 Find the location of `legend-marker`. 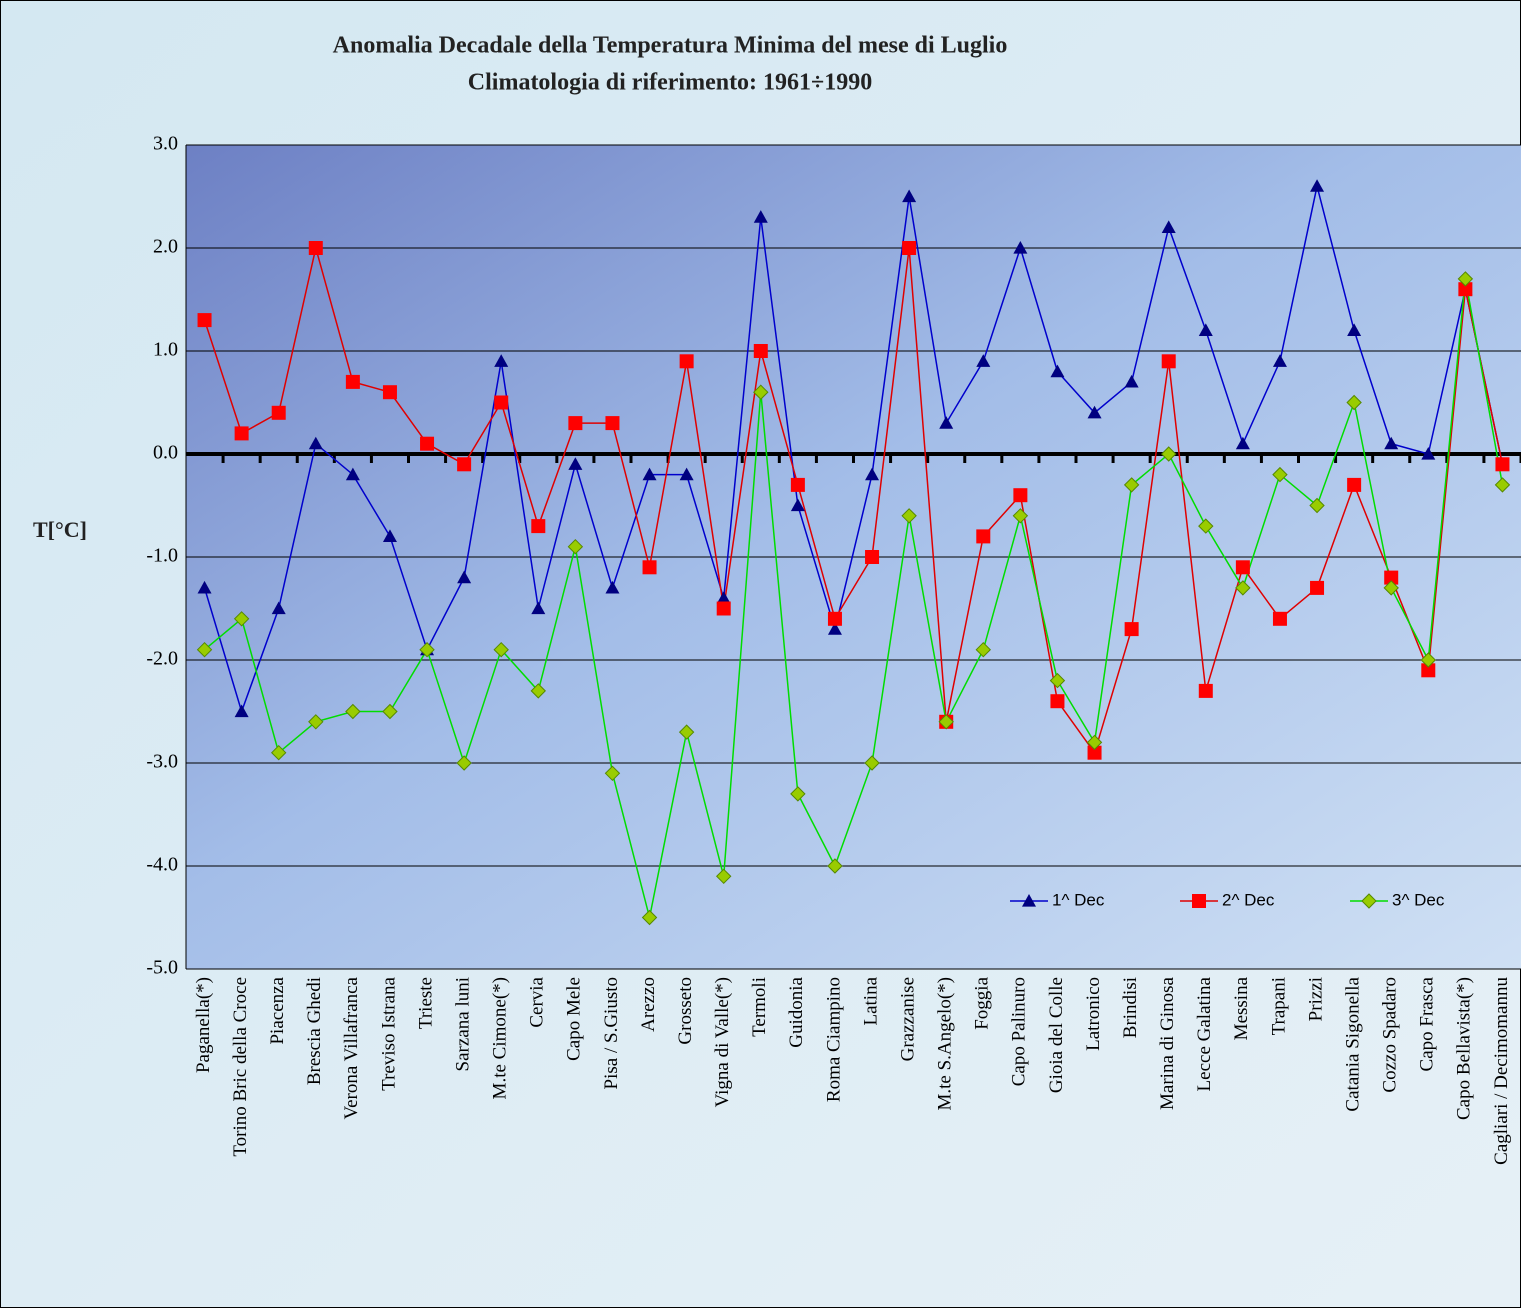

legend-marker is located at coordinates (1369, 901).